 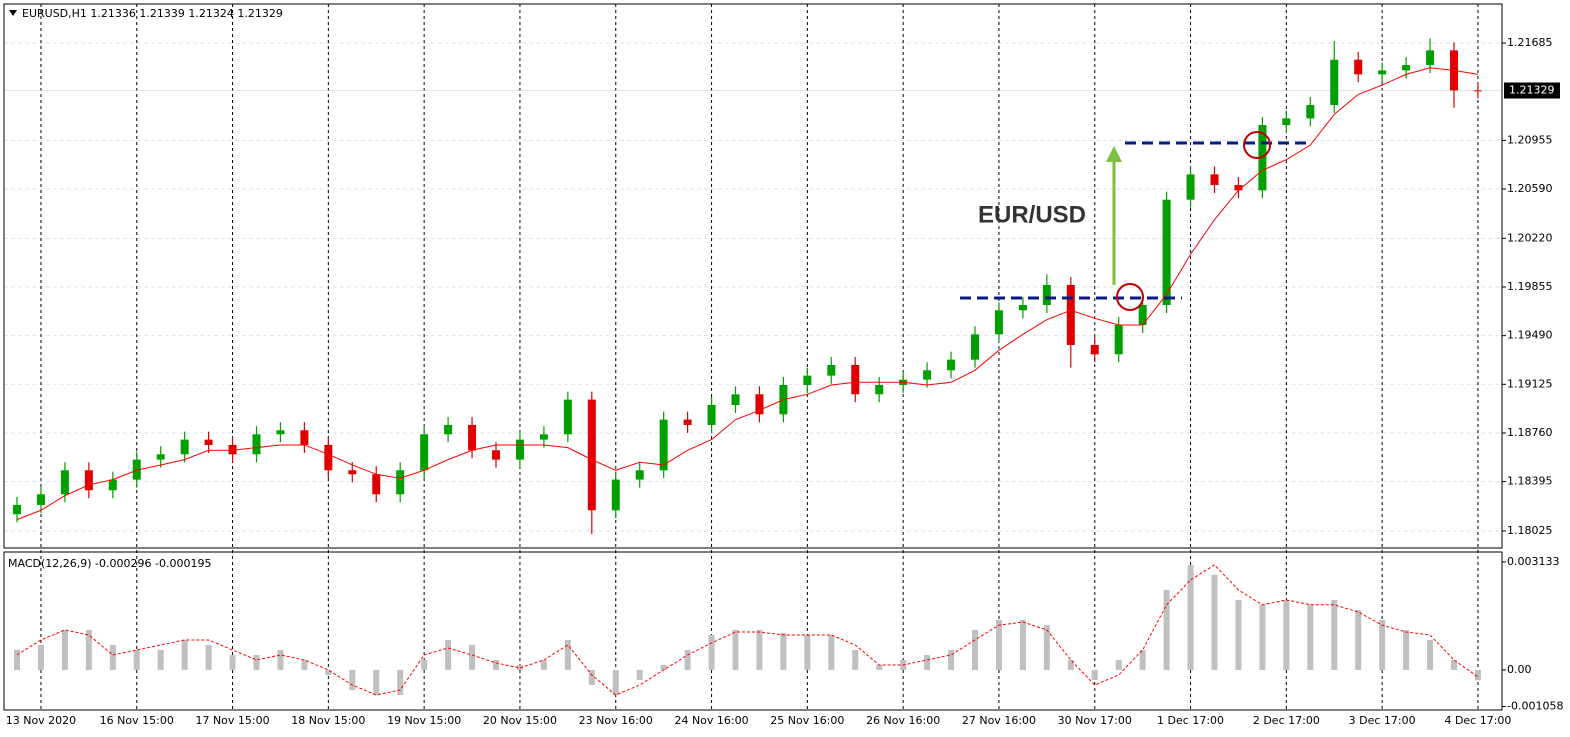 What do you see at coordinates (328, 720) in the screenshot?
I see `x-tick-label: 18 Nov 15:00` at bounding box center [328, 720].